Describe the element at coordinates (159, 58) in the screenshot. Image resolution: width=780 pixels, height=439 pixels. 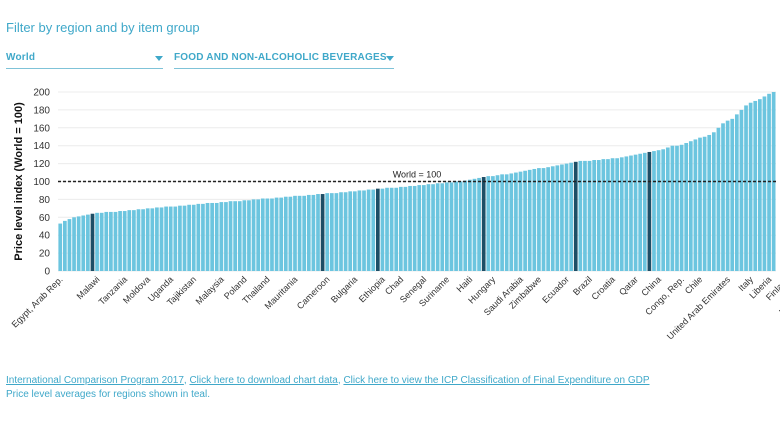
I see `chevron-down-icon` at that location.